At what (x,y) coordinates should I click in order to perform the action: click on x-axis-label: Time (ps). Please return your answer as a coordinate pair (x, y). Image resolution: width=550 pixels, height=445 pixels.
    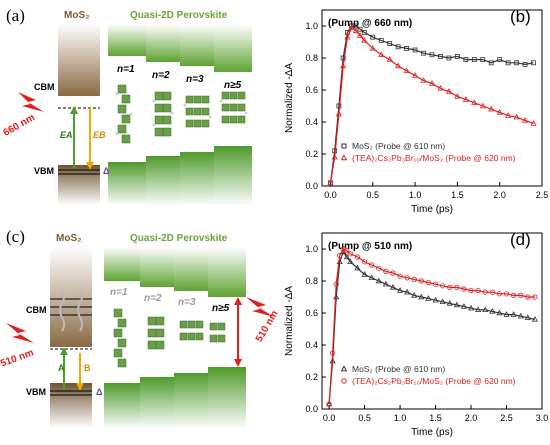
    Looking at the image, I should click on (432, 209).